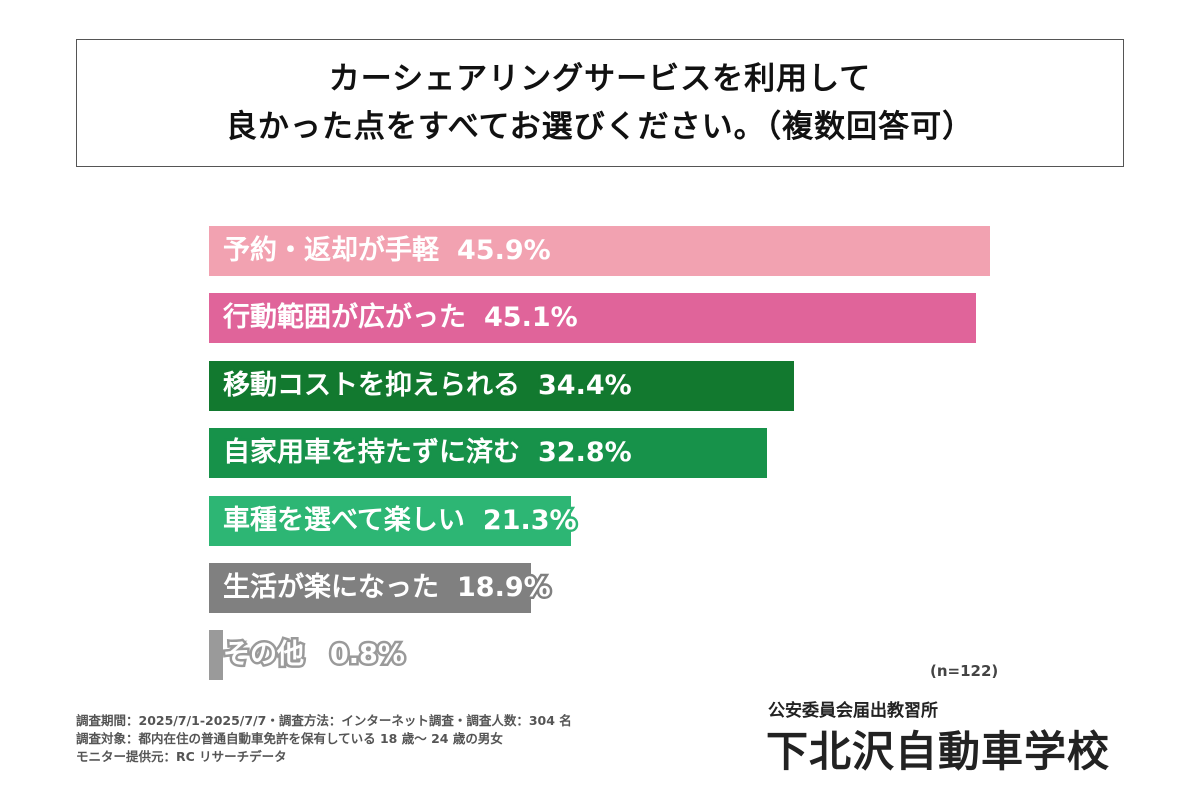 The width and height of the screenshot is (1200, 800). I want to click on value-label: 45.9%, so click(504, 251).